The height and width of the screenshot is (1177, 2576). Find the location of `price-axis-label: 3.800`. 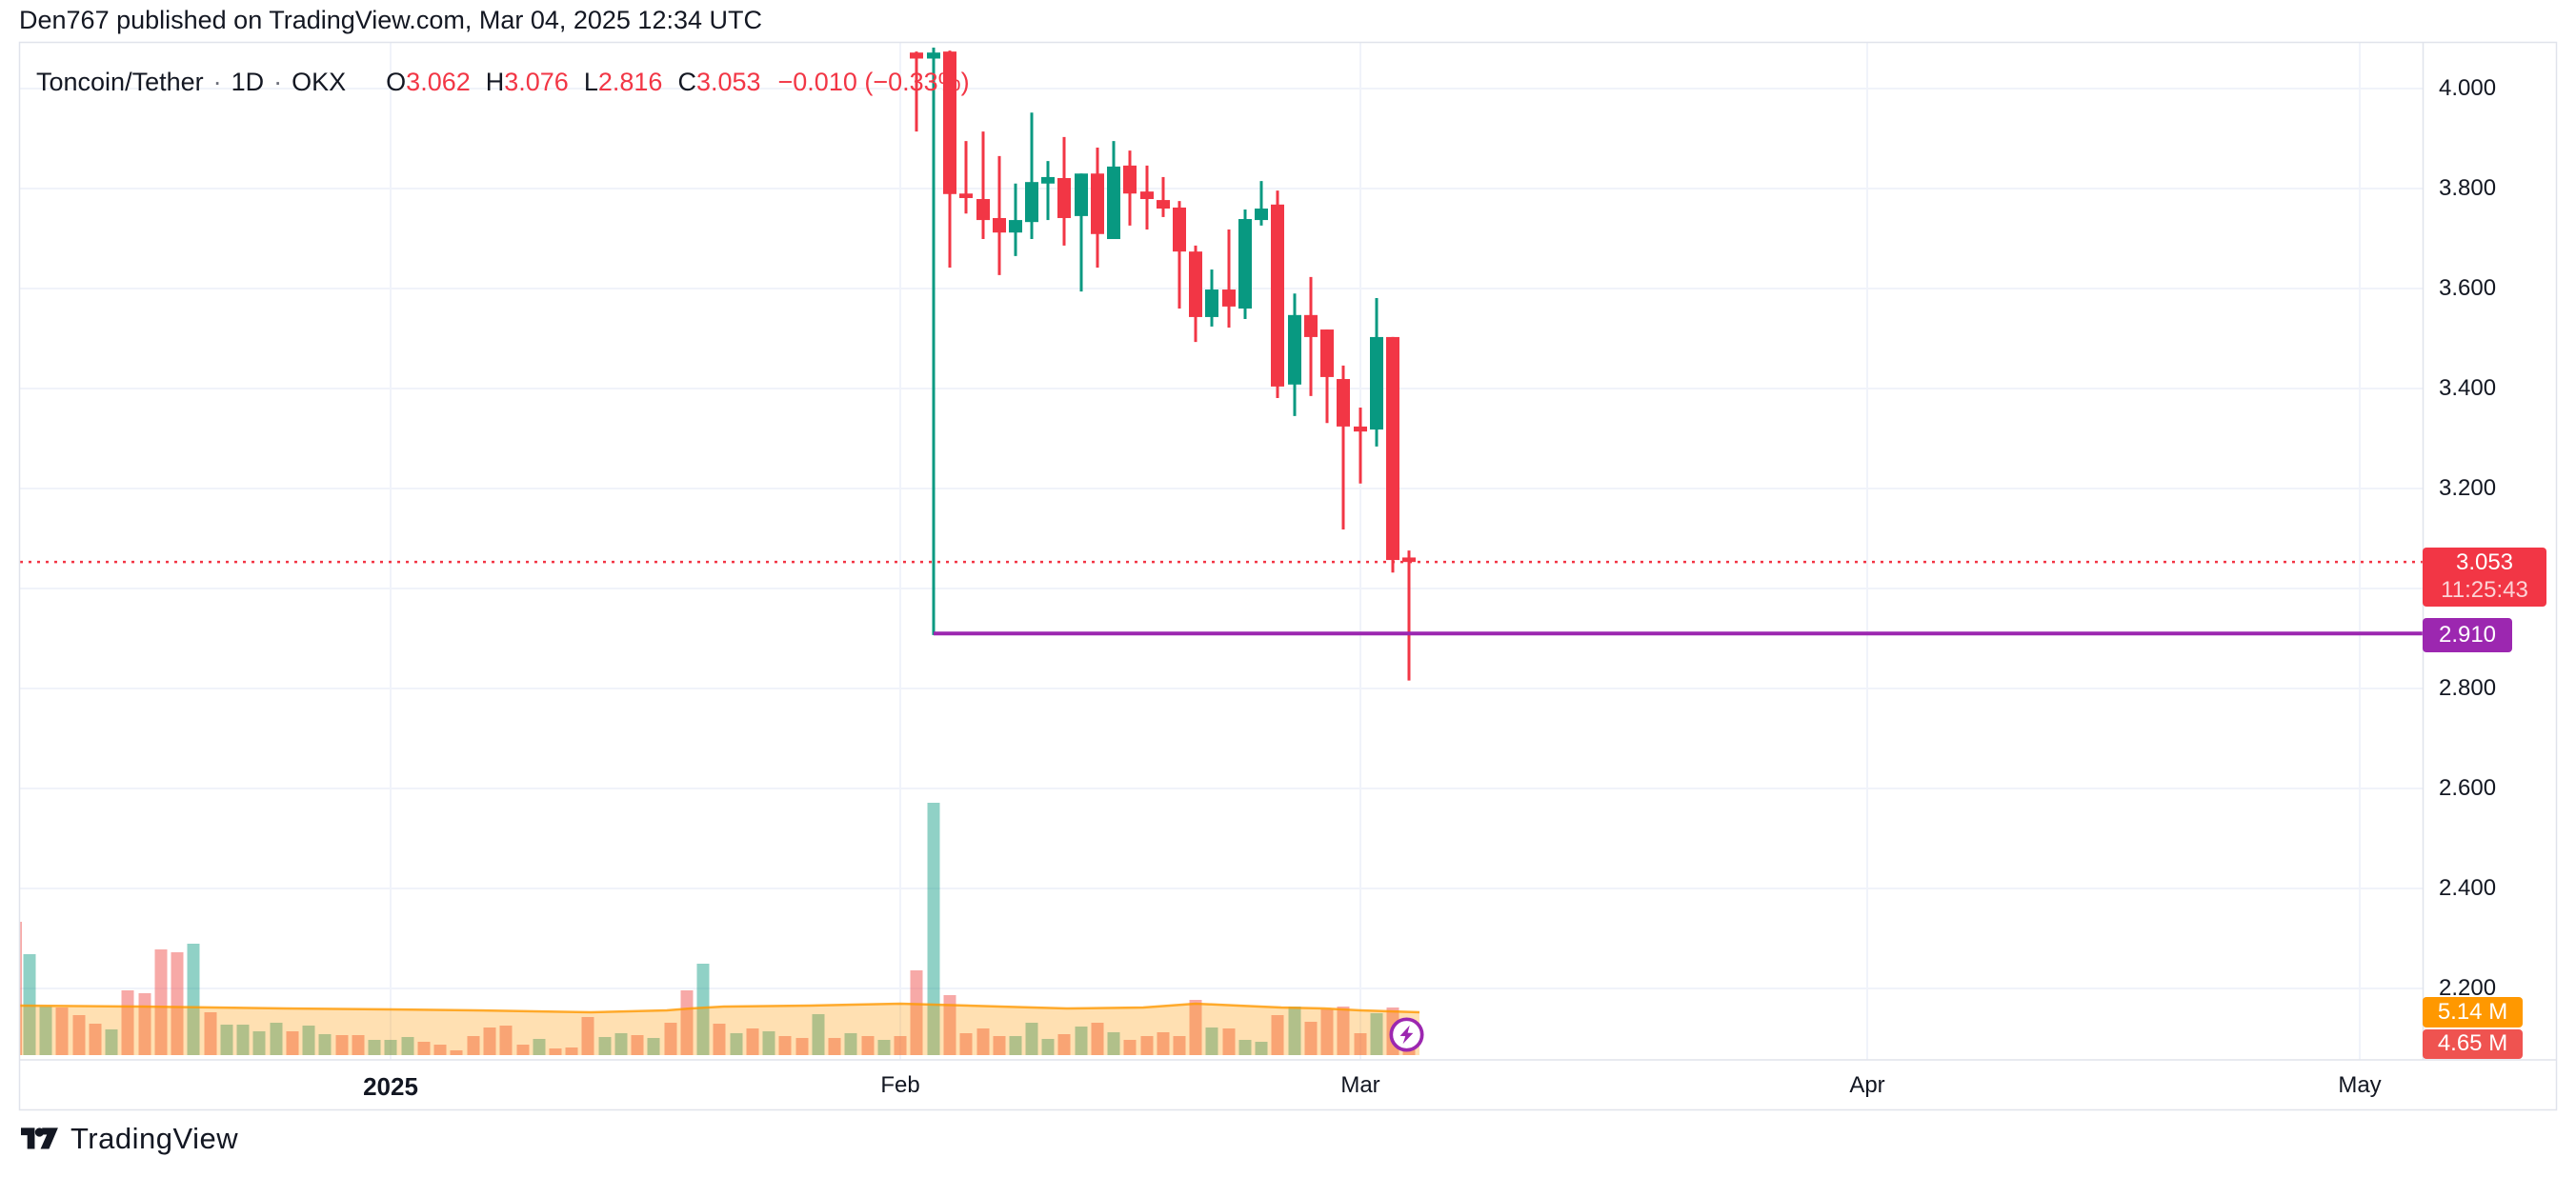

price-axis-label: 3.800 is located at coordinates (2468, 188).